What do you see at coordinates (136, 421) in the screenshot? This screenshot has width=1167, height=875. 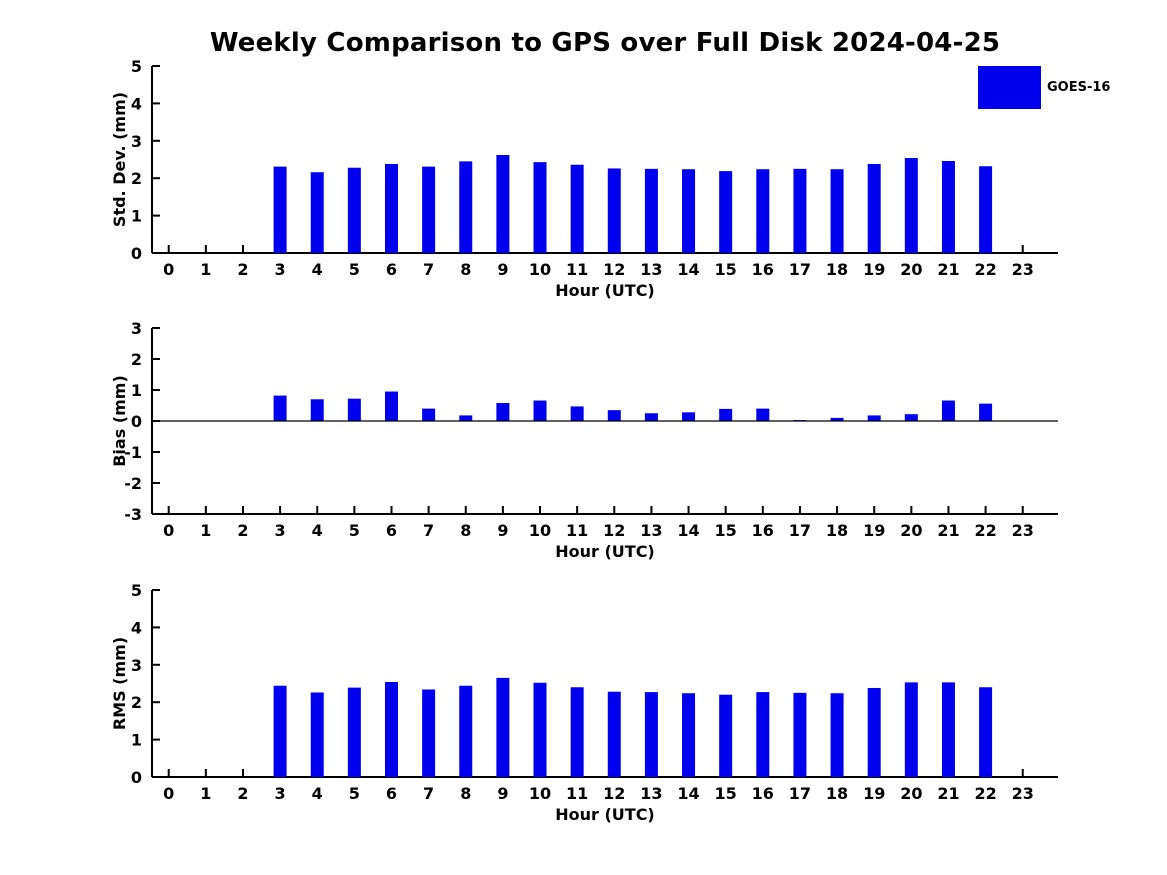 I see `y-tick-label: 0` at bounding box center [136, 421].